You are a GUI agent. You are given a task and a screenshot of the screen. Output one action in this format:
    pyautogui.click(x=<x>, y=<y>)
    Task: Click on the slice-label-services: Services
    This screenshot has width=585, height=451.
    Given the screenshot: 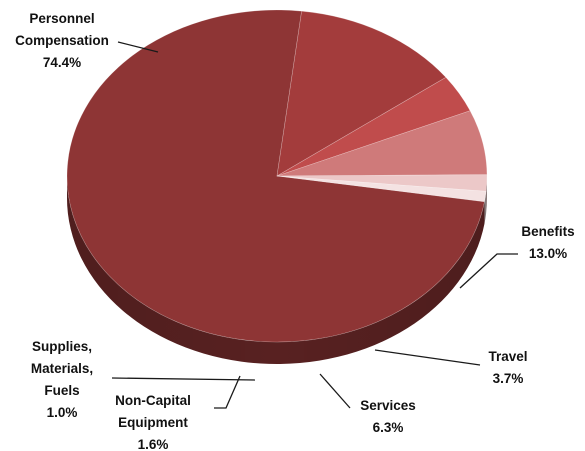 What is the action you would take?
    pyautogui.click(x=388, y=405)
    